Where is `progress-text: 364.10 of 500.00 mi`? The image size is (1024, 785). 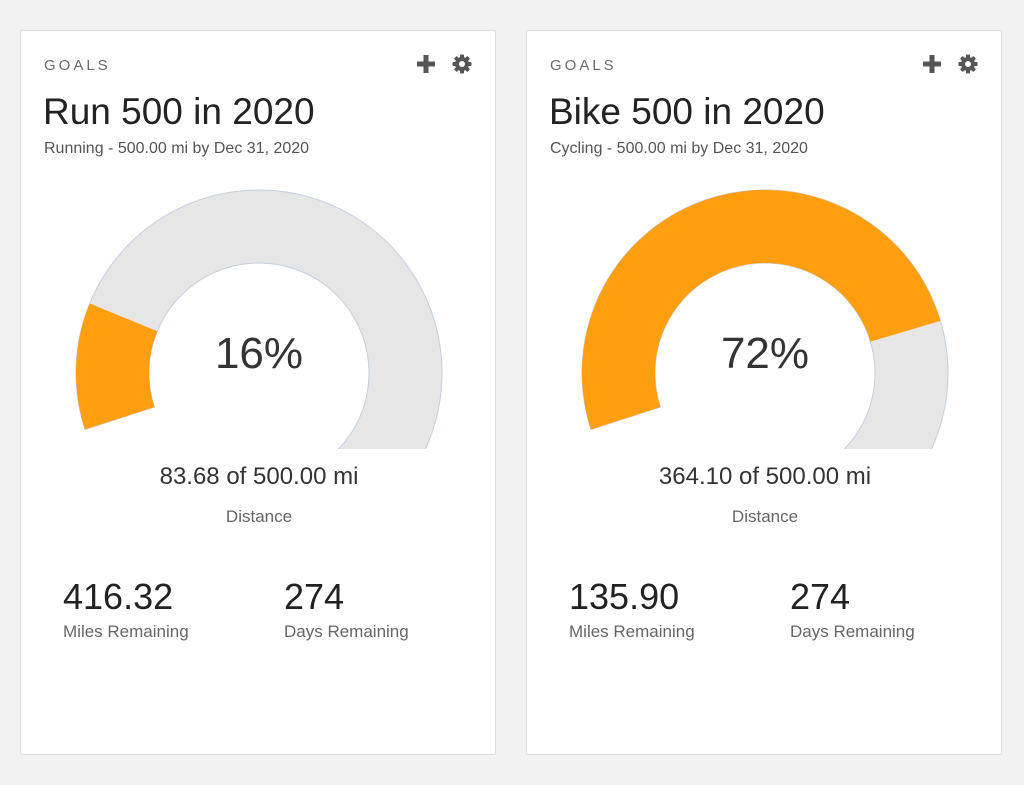 progress-text: 364.10 of 500.00 mi is located at coordinates (765, 476).